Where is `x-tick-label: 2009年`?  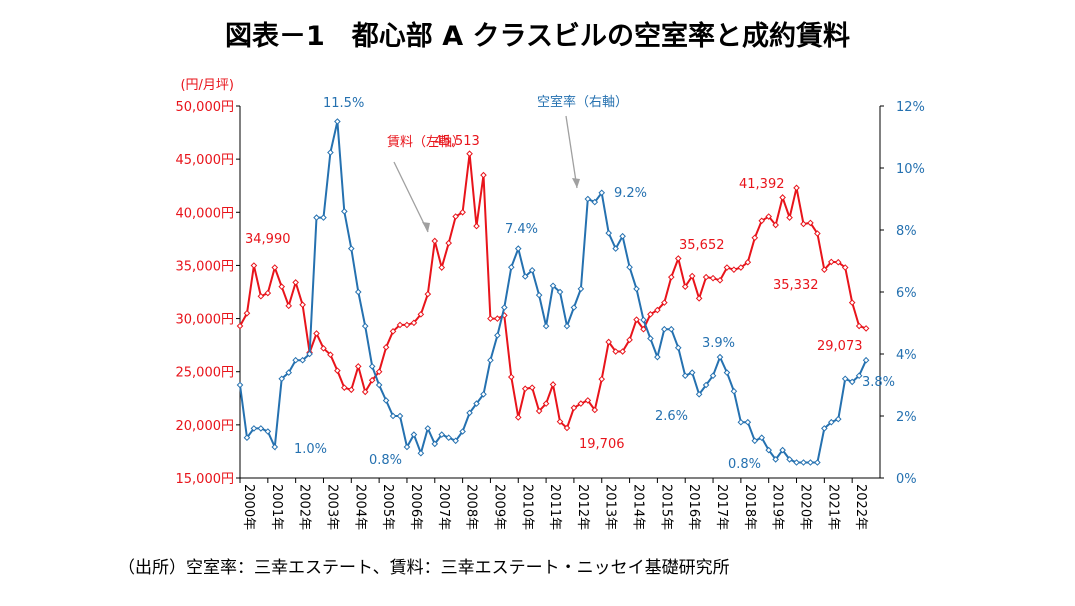 x-tick-label: 2009年 is located at coordinates (498, 507).